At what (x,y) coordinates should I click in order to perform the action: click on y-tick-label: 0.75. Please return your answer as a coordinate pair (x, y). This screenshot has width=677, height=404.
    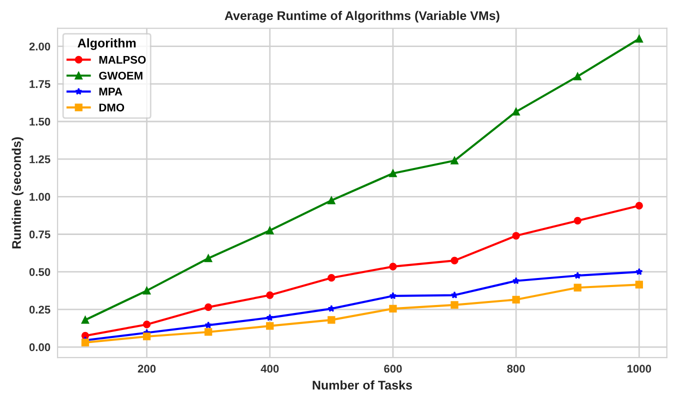
    Looking at the image, I should click on (39, 234).